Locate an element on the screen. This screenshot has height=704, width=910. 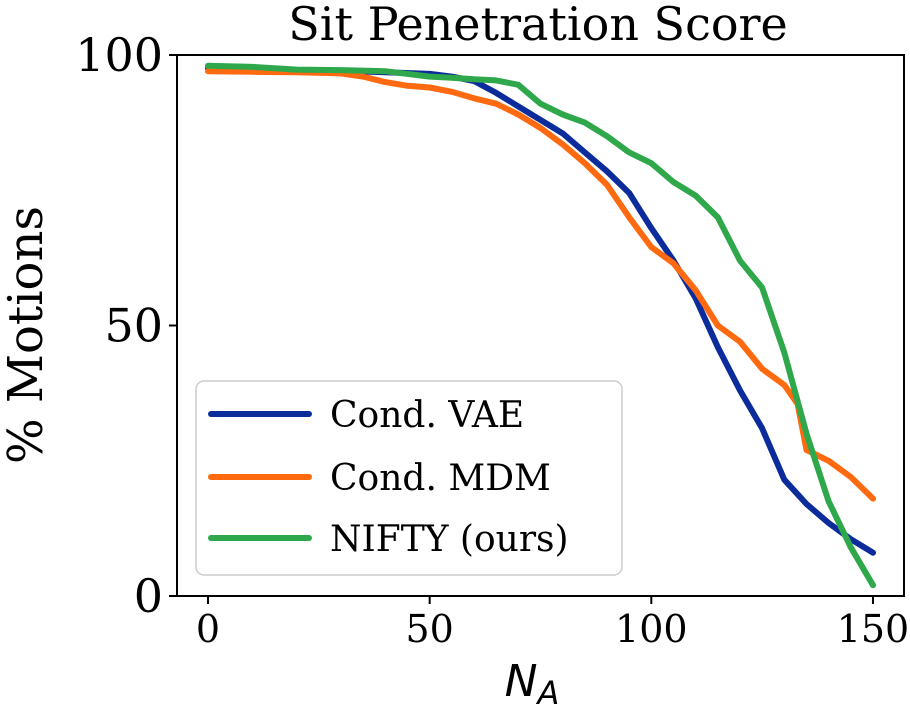
x-axis-label-subscript: A is located at coordinates (548, 689).